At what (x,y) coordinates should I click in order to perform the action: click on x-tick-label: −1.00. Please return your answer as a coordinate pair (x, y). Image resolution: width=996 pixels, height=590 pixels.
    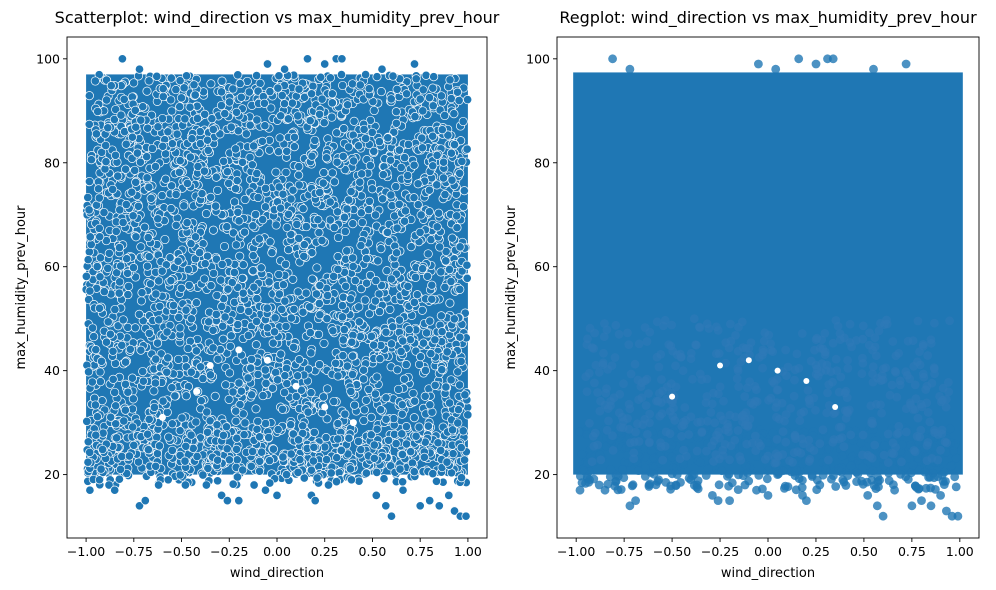
    Looking at the image, I should click on (576, 551).